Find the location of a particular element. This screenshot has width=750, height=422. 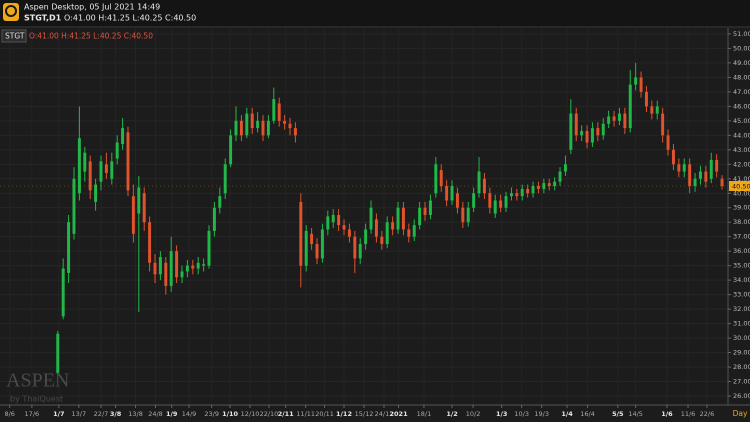

app-logo is located at coordinates (11, 12).